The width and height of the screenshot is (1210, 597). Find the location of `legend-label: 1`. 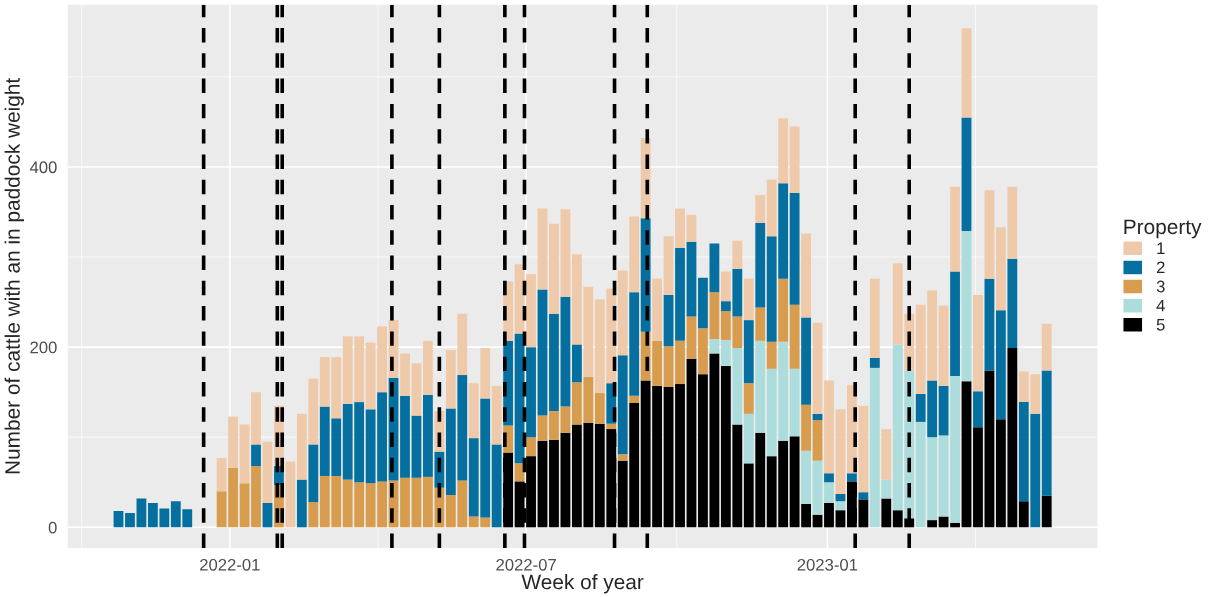

legend-label: 1 is located at coordinates (1161, 248).